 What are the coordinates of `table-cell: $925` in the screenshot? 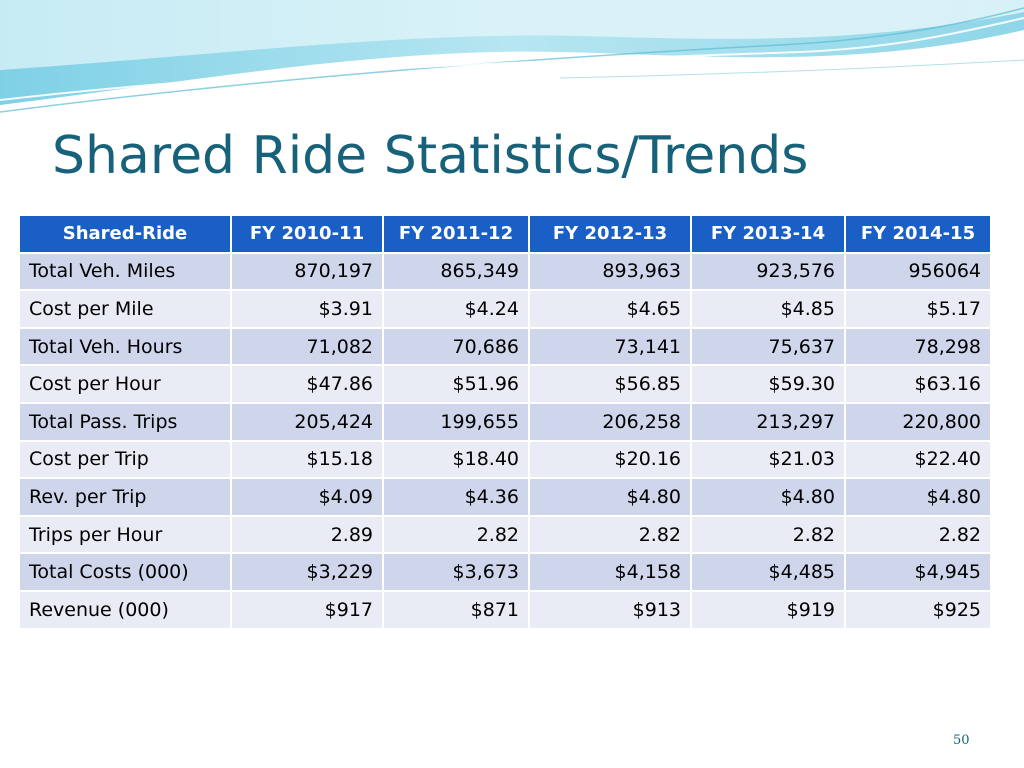 It's located at (918, 609).